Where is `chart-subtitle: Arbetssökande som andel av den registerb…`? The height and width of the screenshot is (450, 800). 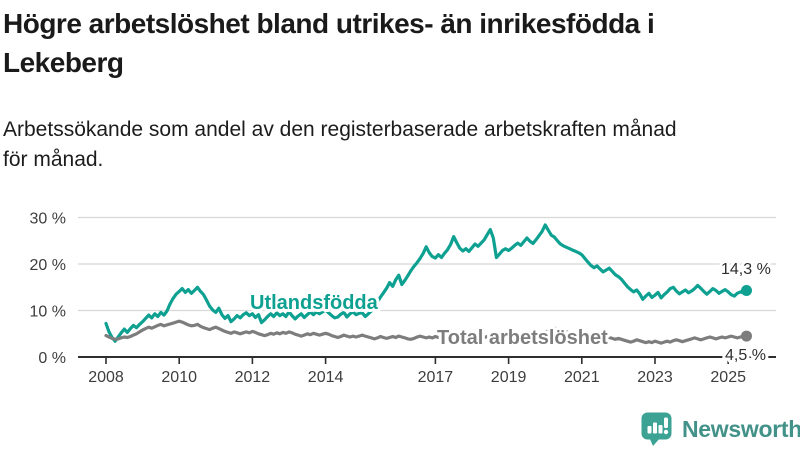 chart-subtitle: Arbetssökande som andel av den registerb… is located at coordinates (340, 145).